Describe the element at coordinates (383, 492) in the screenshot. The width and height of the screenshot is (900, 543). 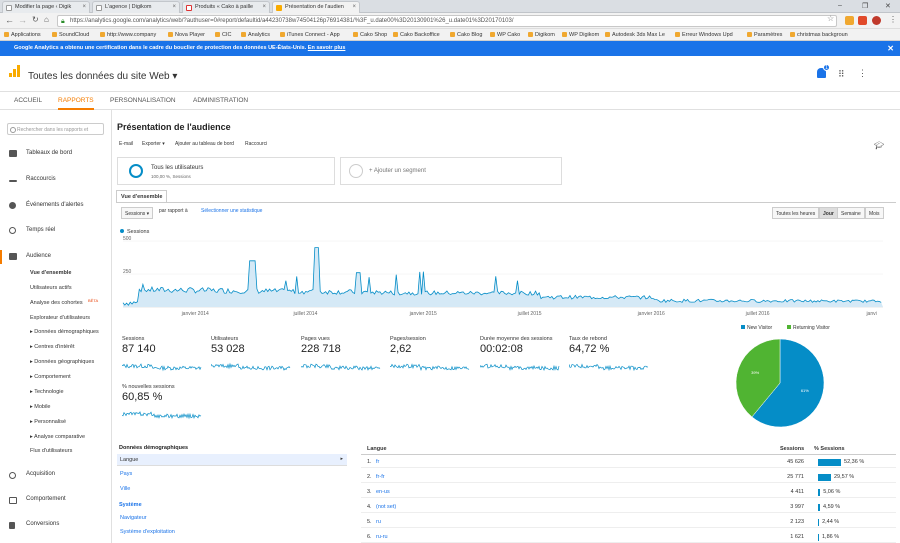
I see `language-link: en-us` at that location.